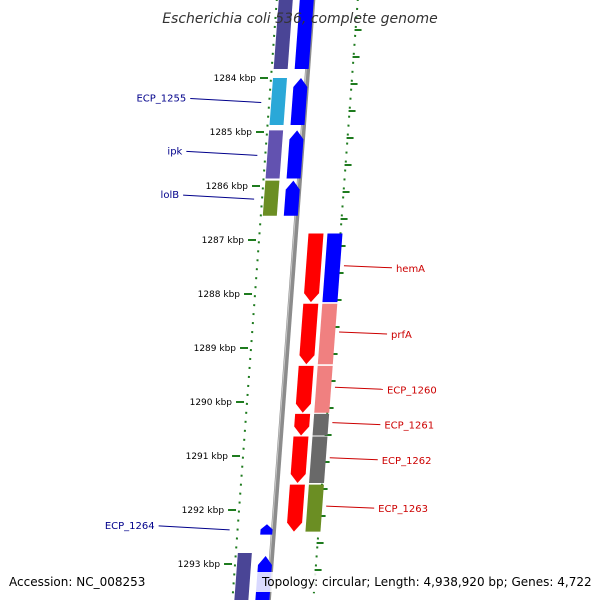 This screenshot has width=600, height=600. What do you see at coordinates (314, 268) in the screenshot?
I see `cds-arrow-hemA` at bounding box center [314, 268].